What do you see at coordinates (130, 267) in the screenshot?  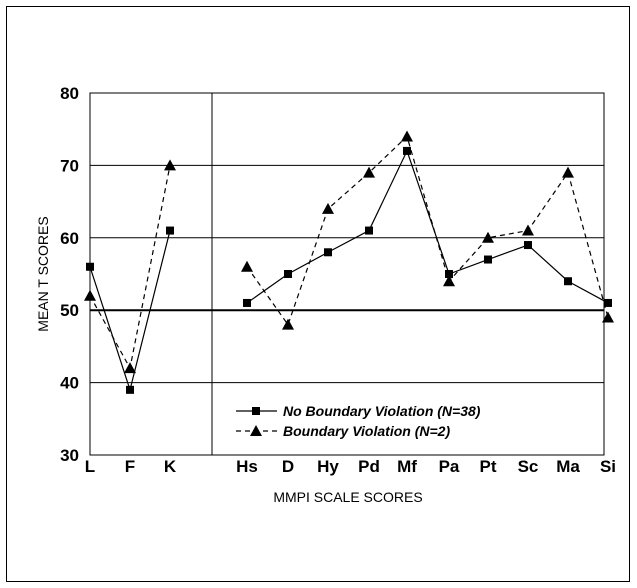 I see `series-line` at bounding box center [130, 267].